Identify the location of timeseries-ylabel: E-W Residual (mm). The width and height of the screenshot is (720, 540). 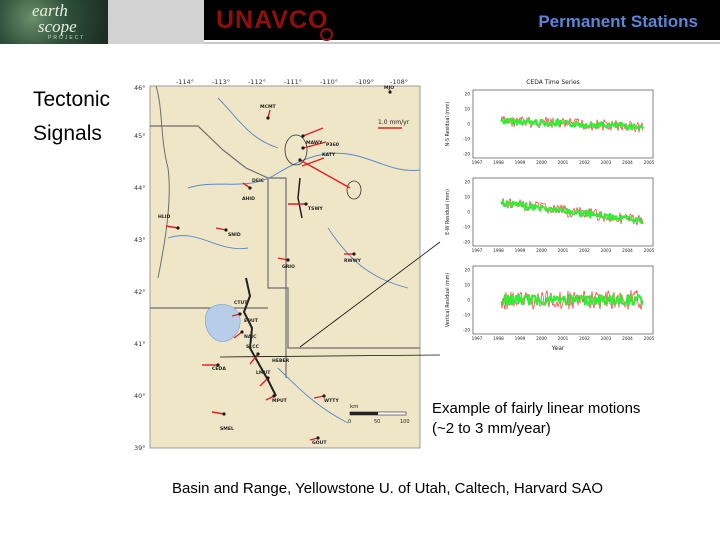
(448, 212).